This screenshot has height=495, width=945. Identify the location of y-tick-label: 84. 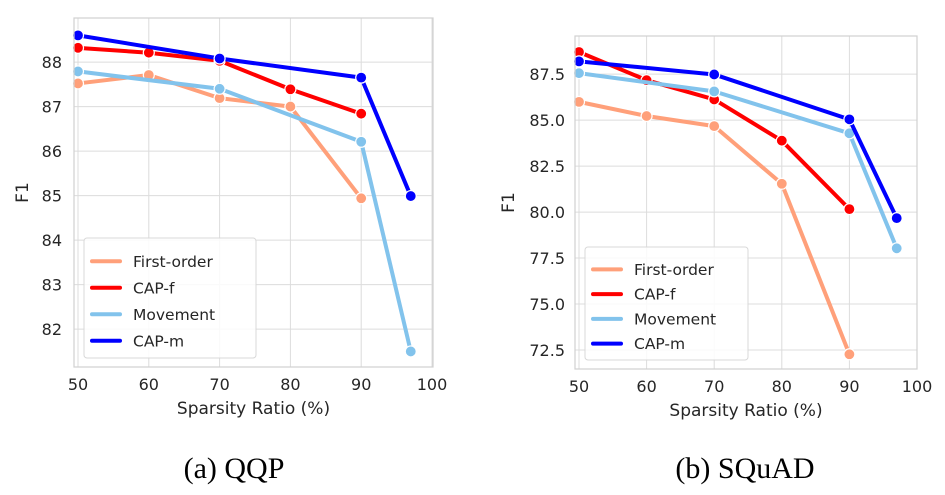
(52, 240).